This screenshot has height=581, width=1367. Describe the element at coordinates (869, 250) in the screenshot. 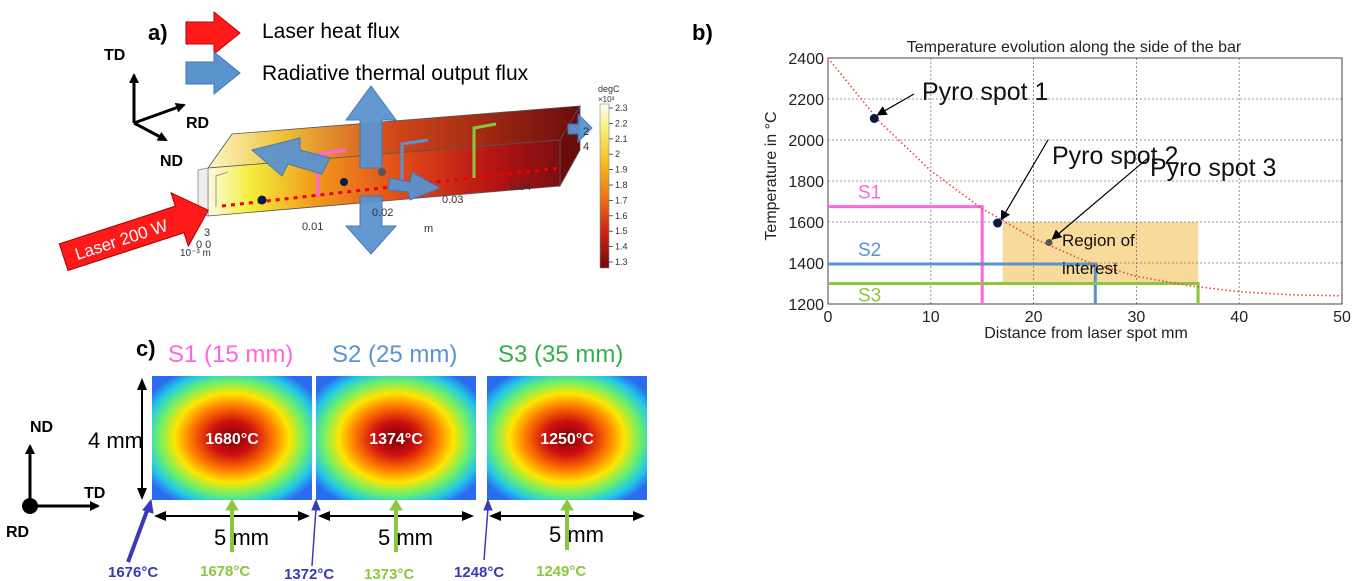

I see `section-label-s2: S2` at that location.